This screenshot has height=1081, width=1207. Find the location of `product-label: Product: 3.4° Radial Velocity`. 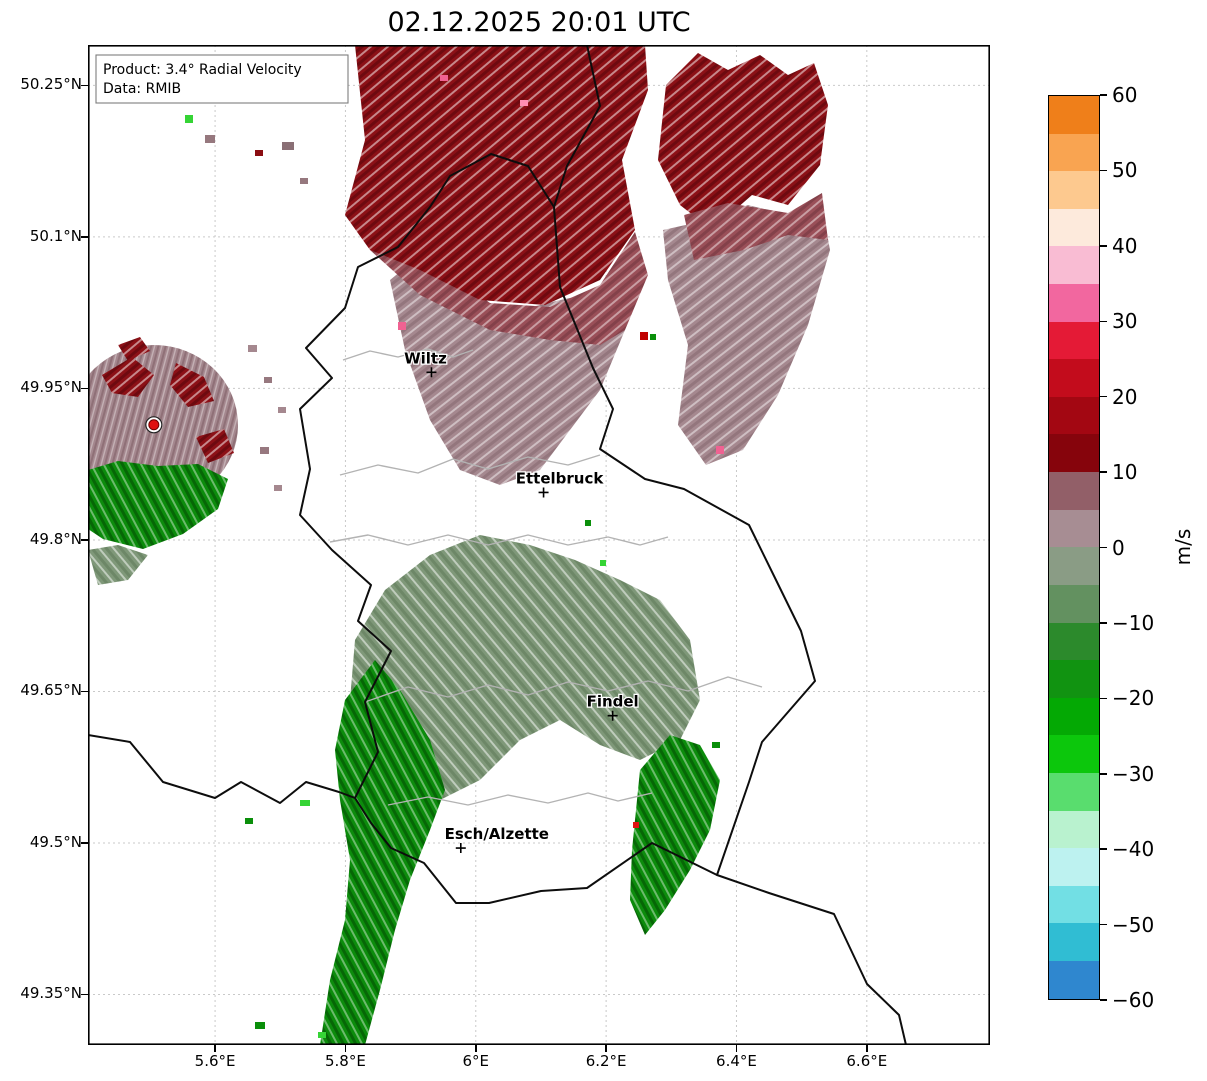

product-label: Product: 3.4° Radial Velocity is located at coordinates (202, 70).